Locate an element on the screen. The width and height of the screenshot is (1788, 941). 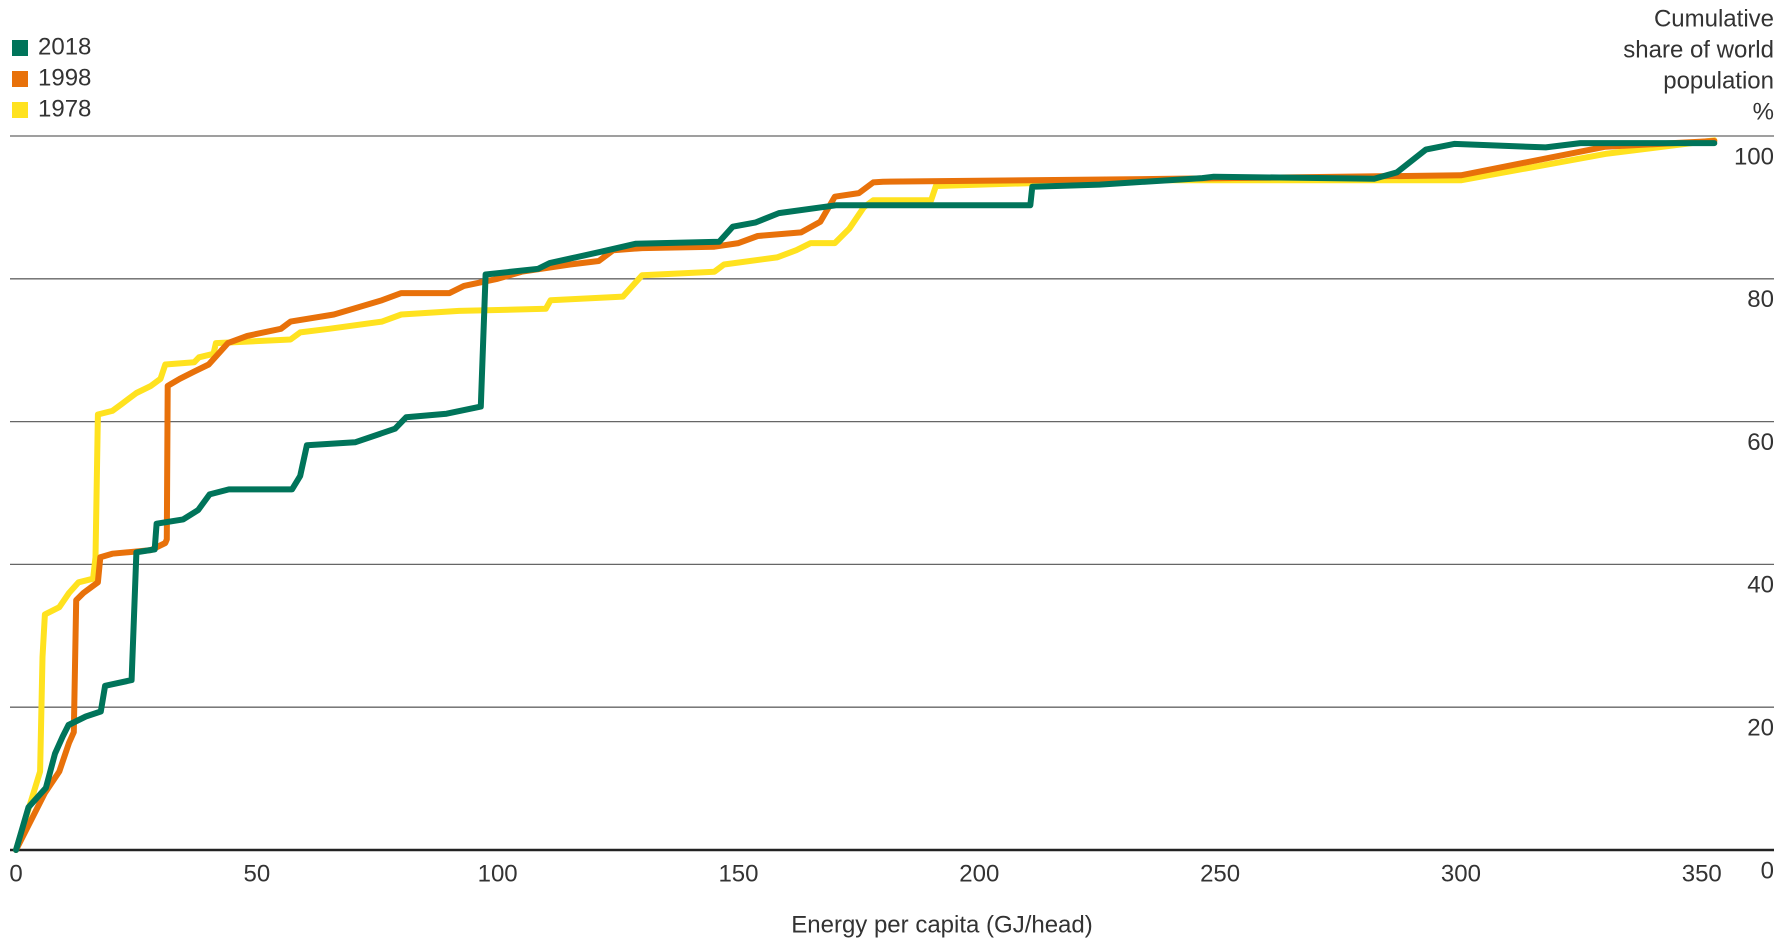
y-axis-label: % is located at coordinates (1763, 111).